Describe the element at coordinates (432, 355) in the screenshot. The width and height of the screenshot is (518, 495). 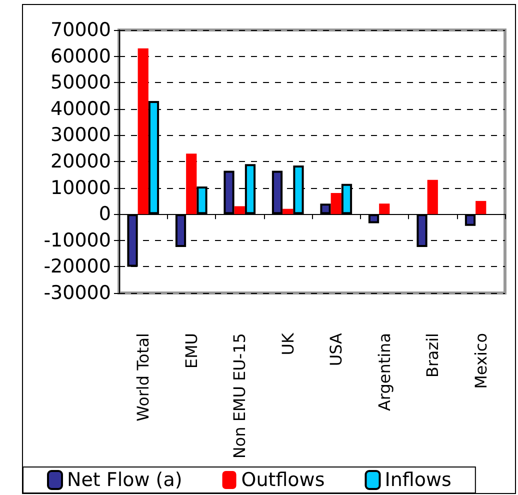
I see `x-tick-label: Brazil` at that location.